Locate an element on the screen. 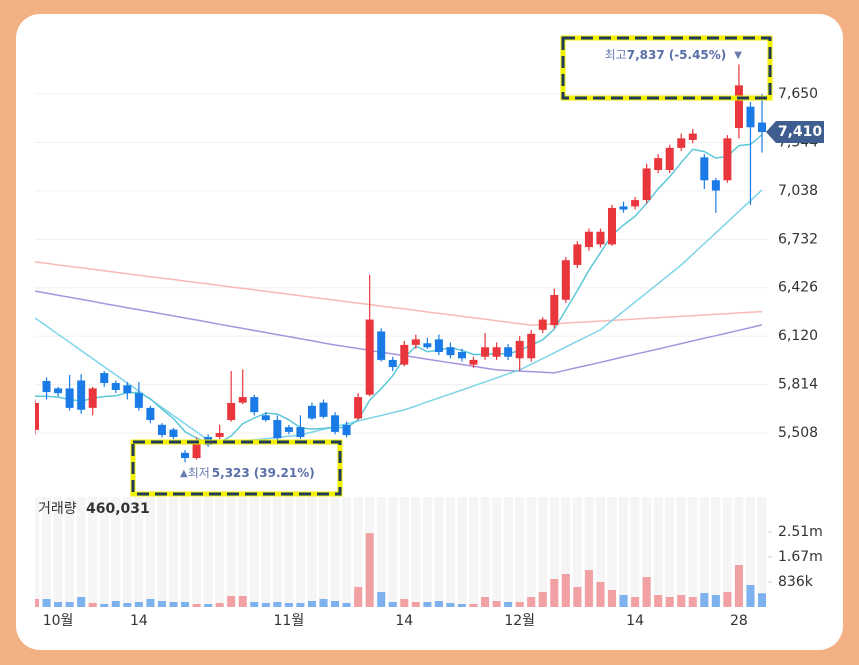 The width and height of the screenshot is (859, 665). high-annotation: 최고7,837 (-5.45%) ▼ is located at coordinates (674, 55).